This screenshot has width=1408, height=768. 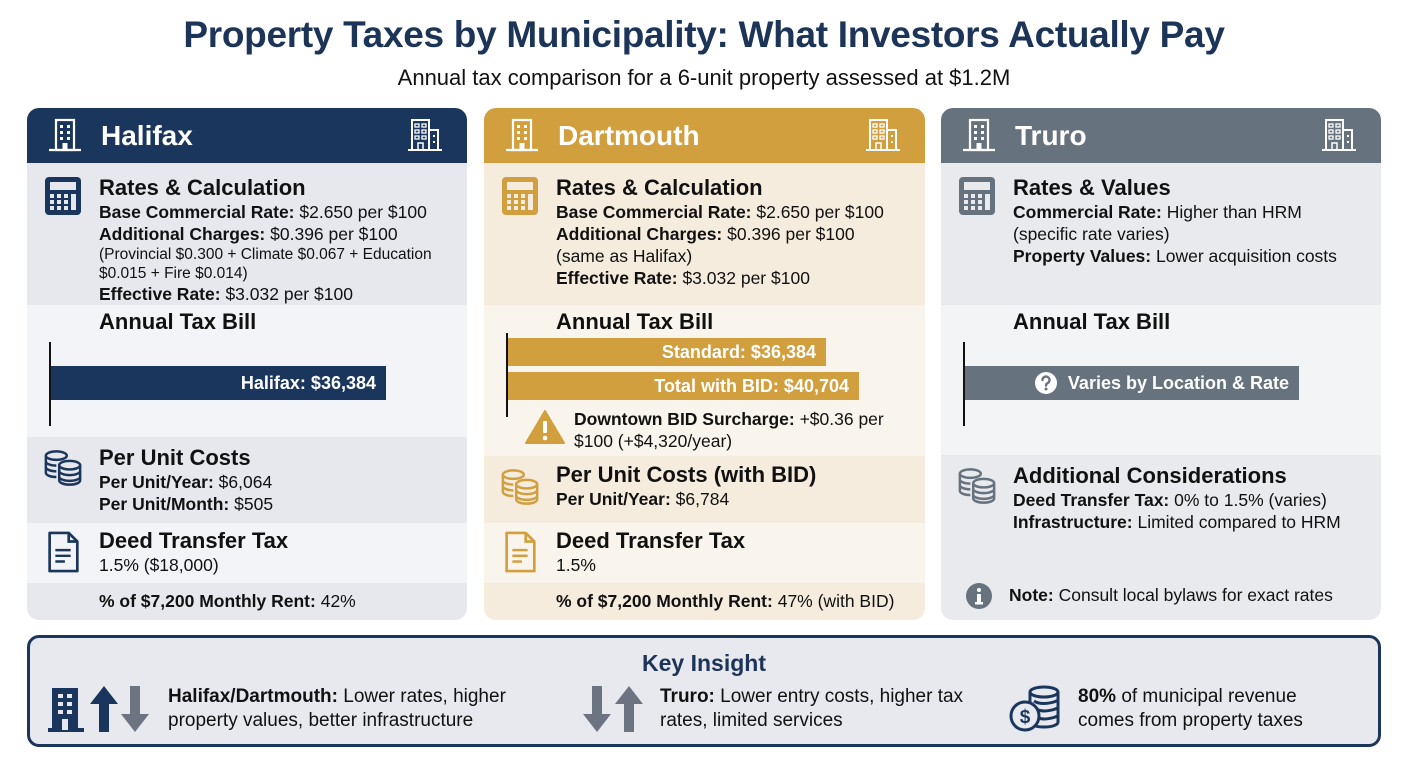 What do you see at coordinates (1161, 135) in the screenshot?
I see `truro-header: Truro` at bounding box center [1161, 135].